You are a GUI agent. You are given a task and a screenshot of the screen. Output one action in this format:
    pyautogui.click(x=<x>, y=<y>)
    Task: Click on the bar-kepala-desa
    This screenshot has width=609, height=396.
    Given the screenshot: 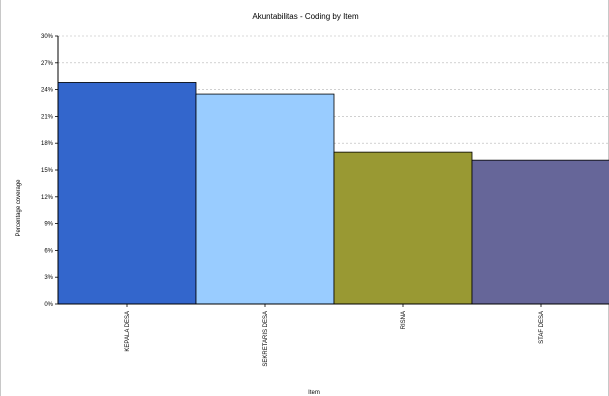 What is the action you would take?
    pyautogui.click(x=127, y=193)
    